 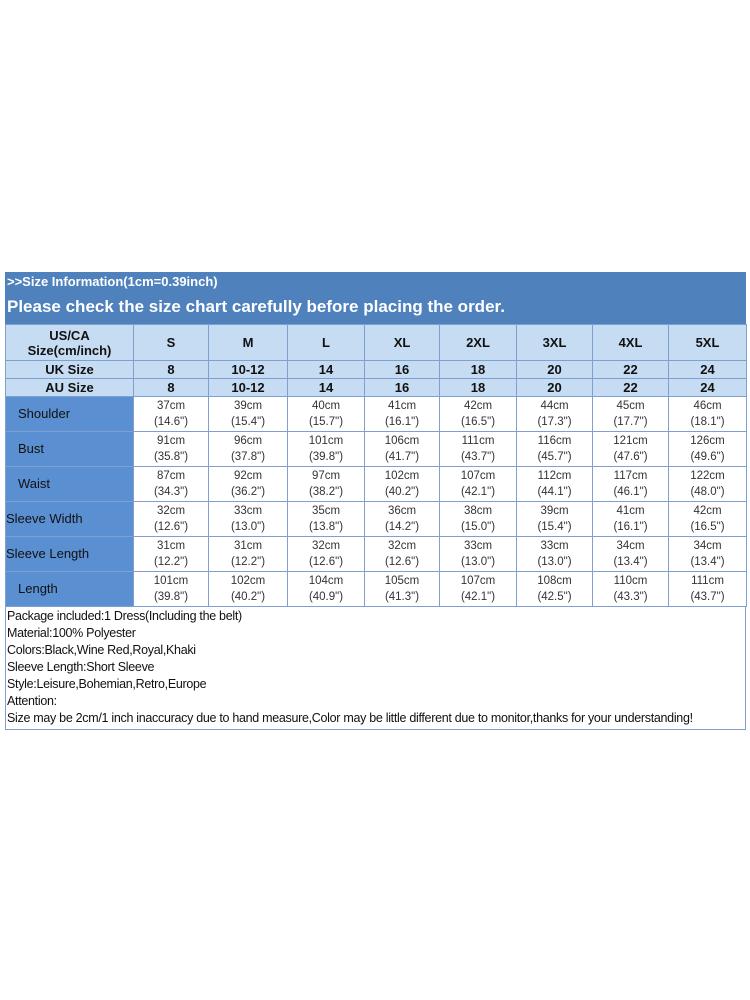 What do you see at coordinates (478, 476) in the screenshot?
I see `measurement-cm: 107cm` at bounding box center [478, 476].